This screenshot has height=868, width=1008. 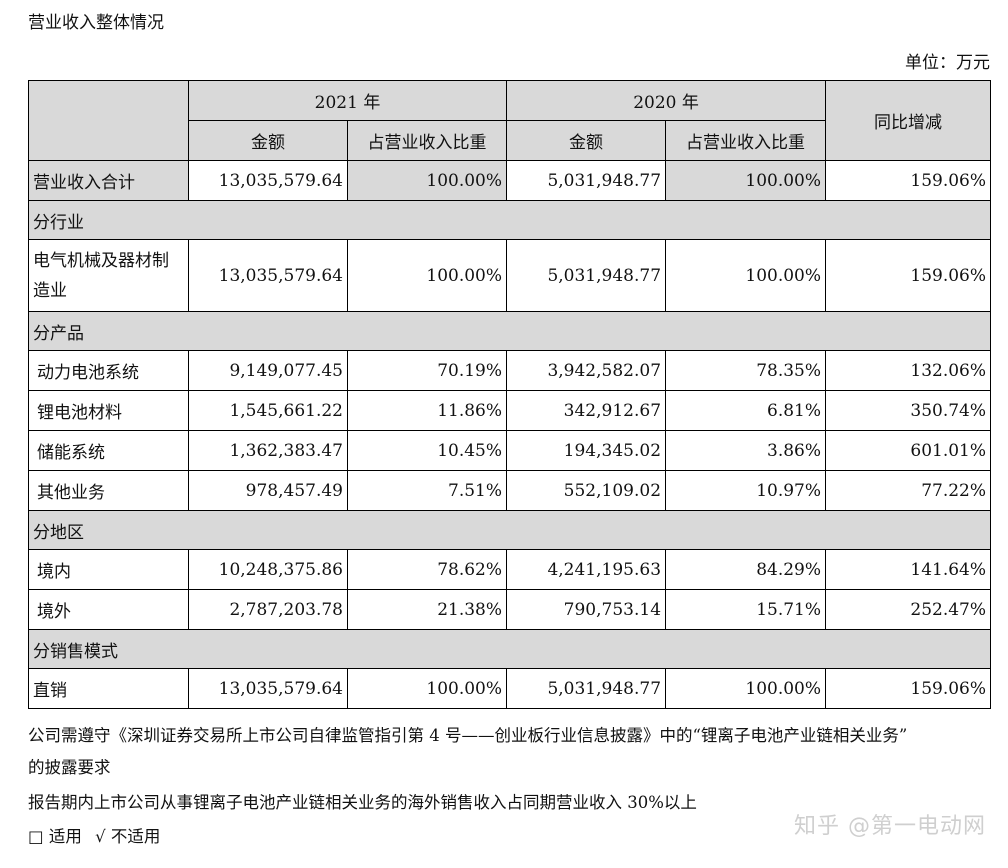 What do you see at coordinates (908, 370) in the screenshot?
I see `yoy-change: 132.06%` at bounding box center [908, 370].